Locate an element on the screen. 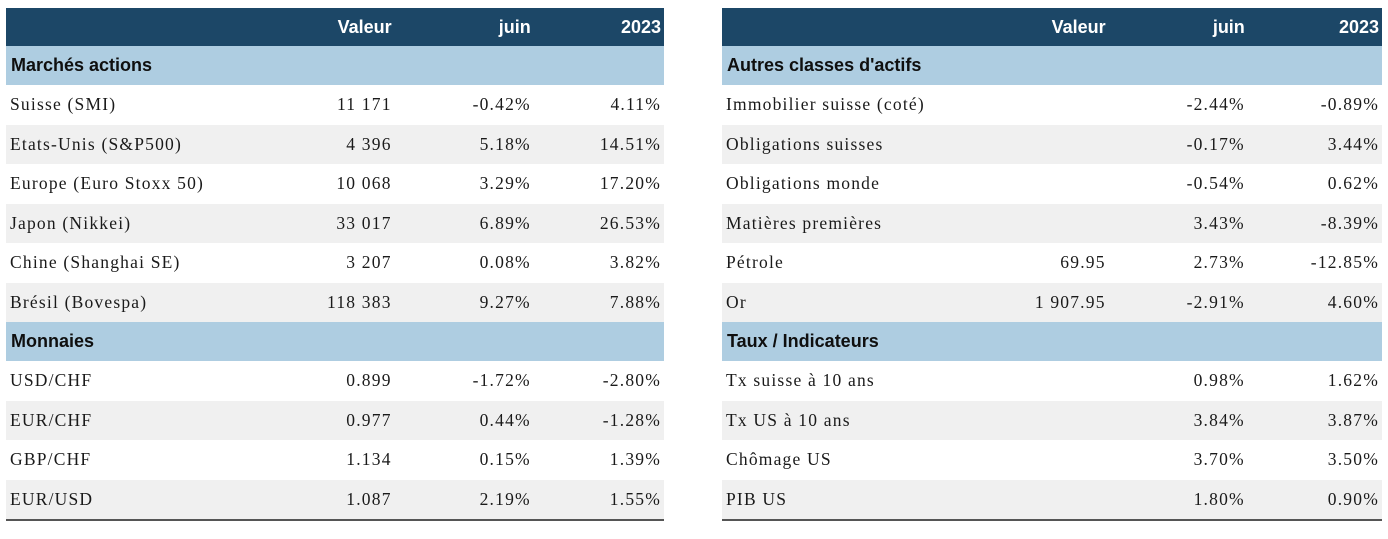 This screenshot has height=539, width=1388. row-name: EUR/USD is located at coordinates (52, 498).